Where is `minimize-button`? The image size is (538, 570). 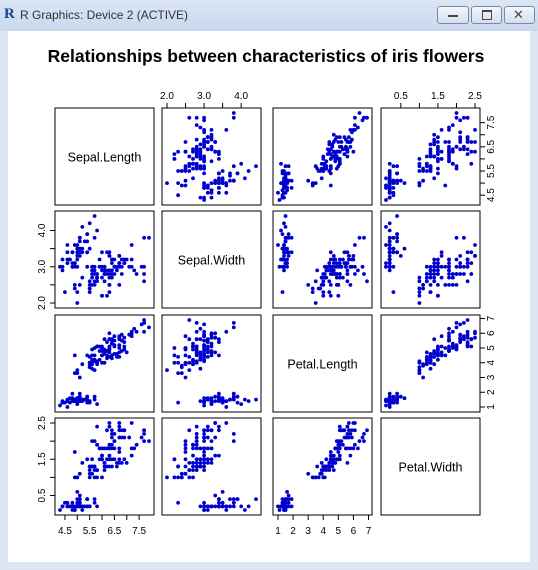
minimize-button is located at coordinates (453, 15).